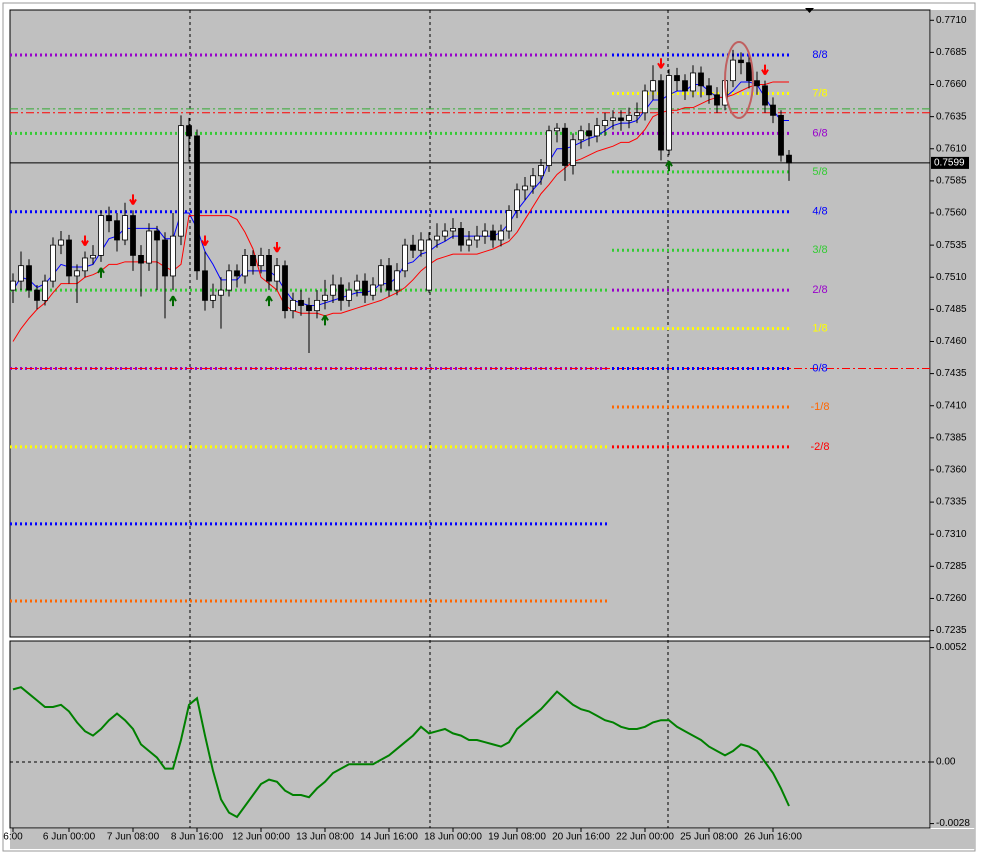 The height and width of the screenshot is (858, 984). Describe the element at coordinates (69, 837) in the screenshot. I see `x-tick-label: 6 Jun 00:00` at that location.